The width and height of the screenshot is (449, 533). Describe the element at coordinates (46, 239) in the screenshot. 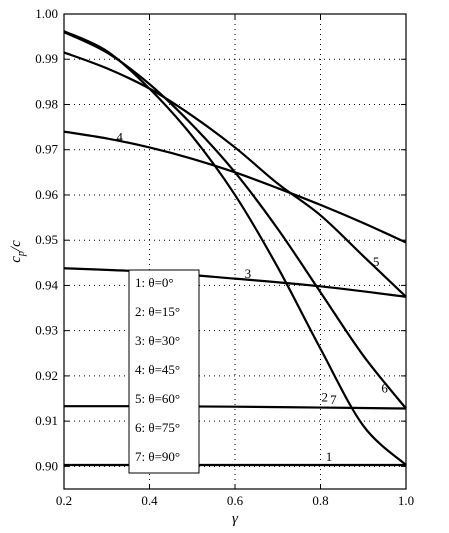

I see `y-tick-label: 0.95` at that location.